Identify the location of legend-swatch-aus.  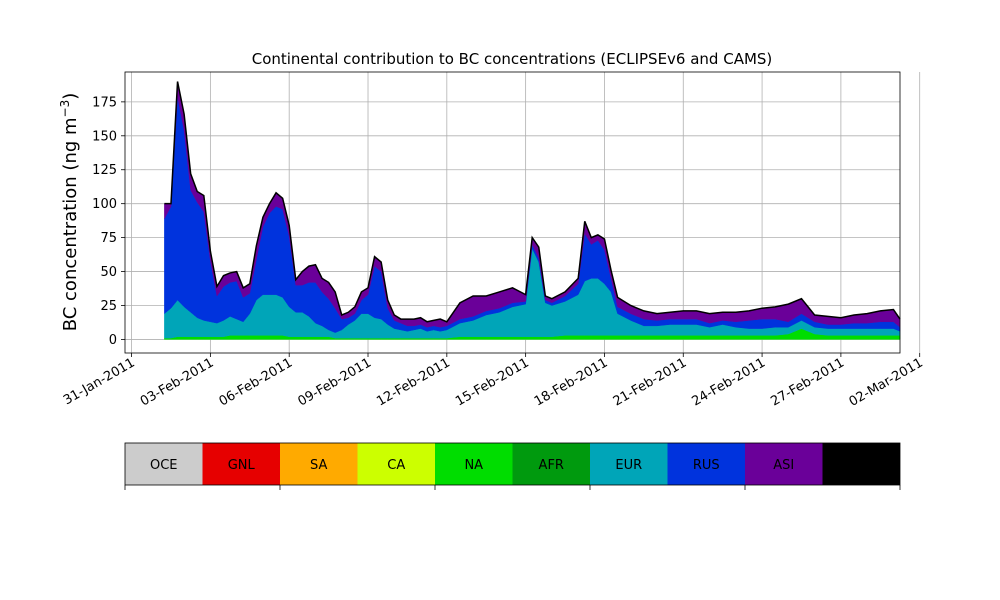
(861, 464).